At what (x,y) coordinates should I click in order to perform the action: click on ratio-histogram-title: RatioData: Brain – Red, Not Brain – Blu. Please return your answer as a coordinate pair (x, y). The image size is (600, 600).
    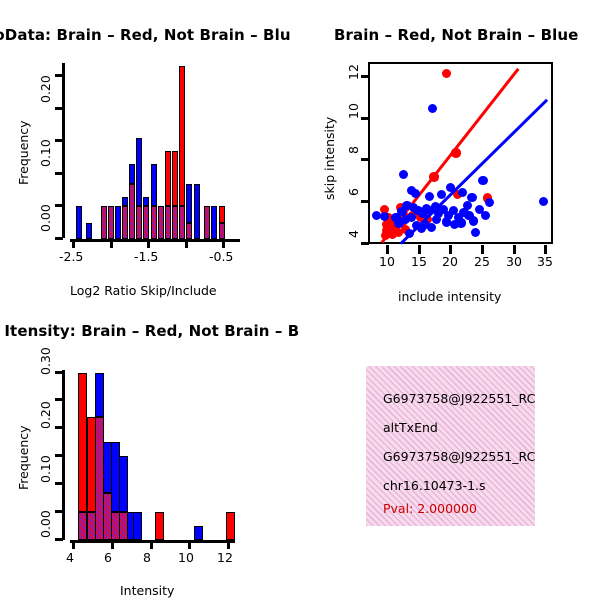
    Looking at the image, I should click on (145, 35).